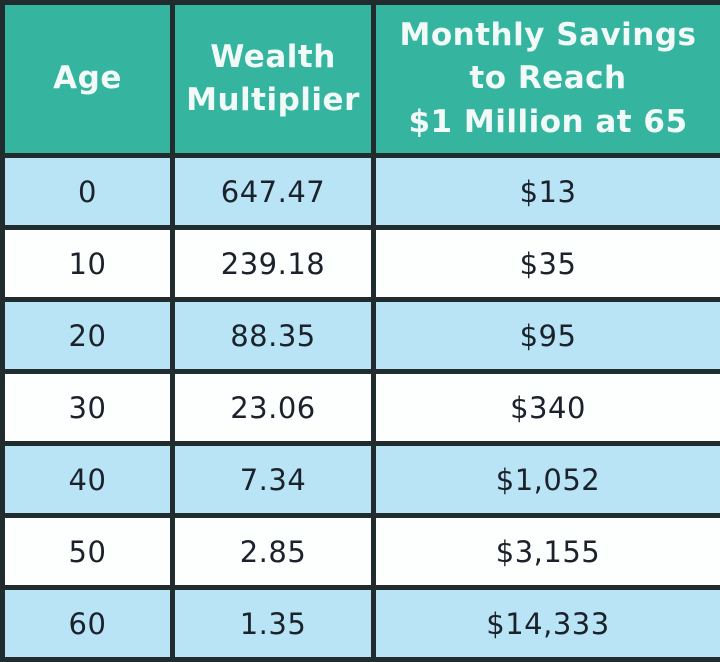 This screenshot has width=720, height=662. Describe the element at coordinates (87, 407) in the screenshot. I see `age-cell: 30` at that location.